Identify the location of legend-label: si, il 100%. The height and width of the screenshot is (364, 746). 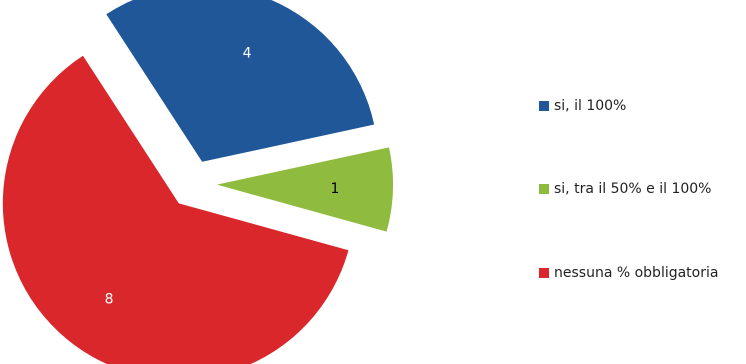
(590, 106).